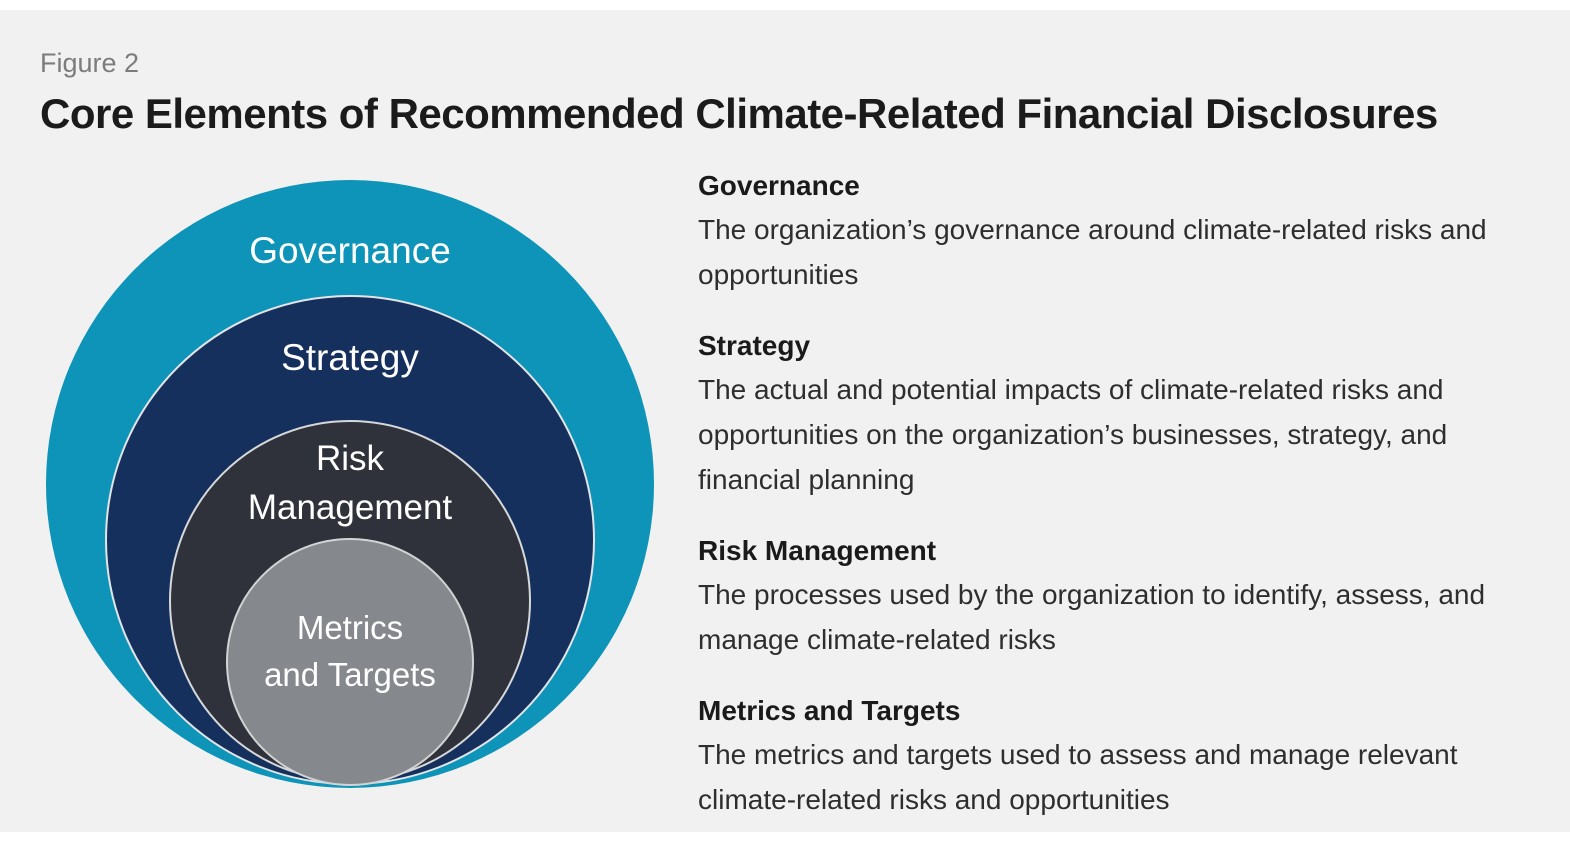 This screenshot has width=1570, height=842. Describe the element at coordinates (829, 710) in the screenshot. I see `definition-heading: Metrics and Targets` at that location.